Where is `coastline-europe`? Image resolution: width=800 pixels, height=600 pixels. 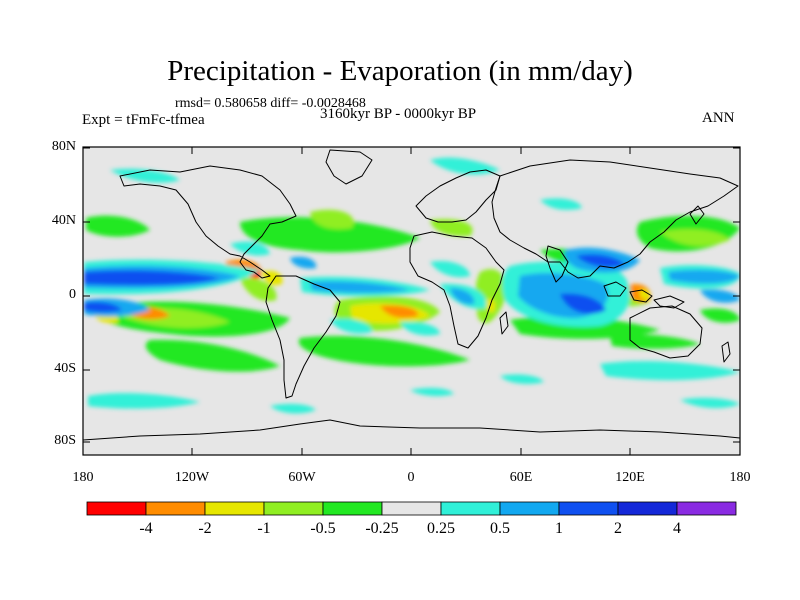
coastline-europe is located at coordinates (458, 196).